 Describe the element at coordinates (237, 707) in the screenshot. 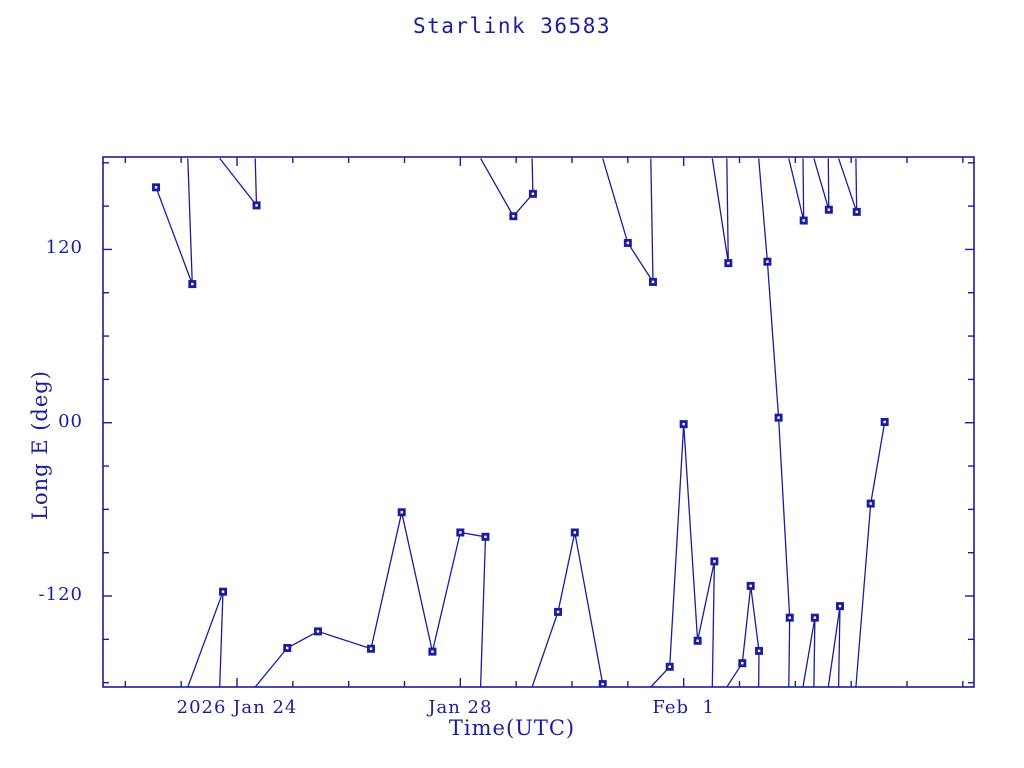

I see `x-tick-label: 2026 Jan 24` at that location.